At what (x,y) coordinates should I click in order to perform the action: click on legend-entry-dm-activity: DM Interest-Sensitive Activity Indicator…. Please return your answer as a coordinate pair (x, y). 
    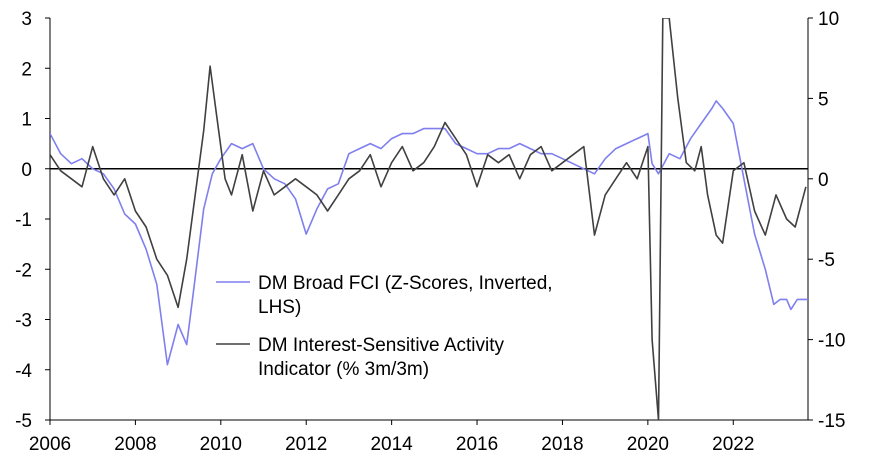
    Looking at the image, I should click on (360, 357).